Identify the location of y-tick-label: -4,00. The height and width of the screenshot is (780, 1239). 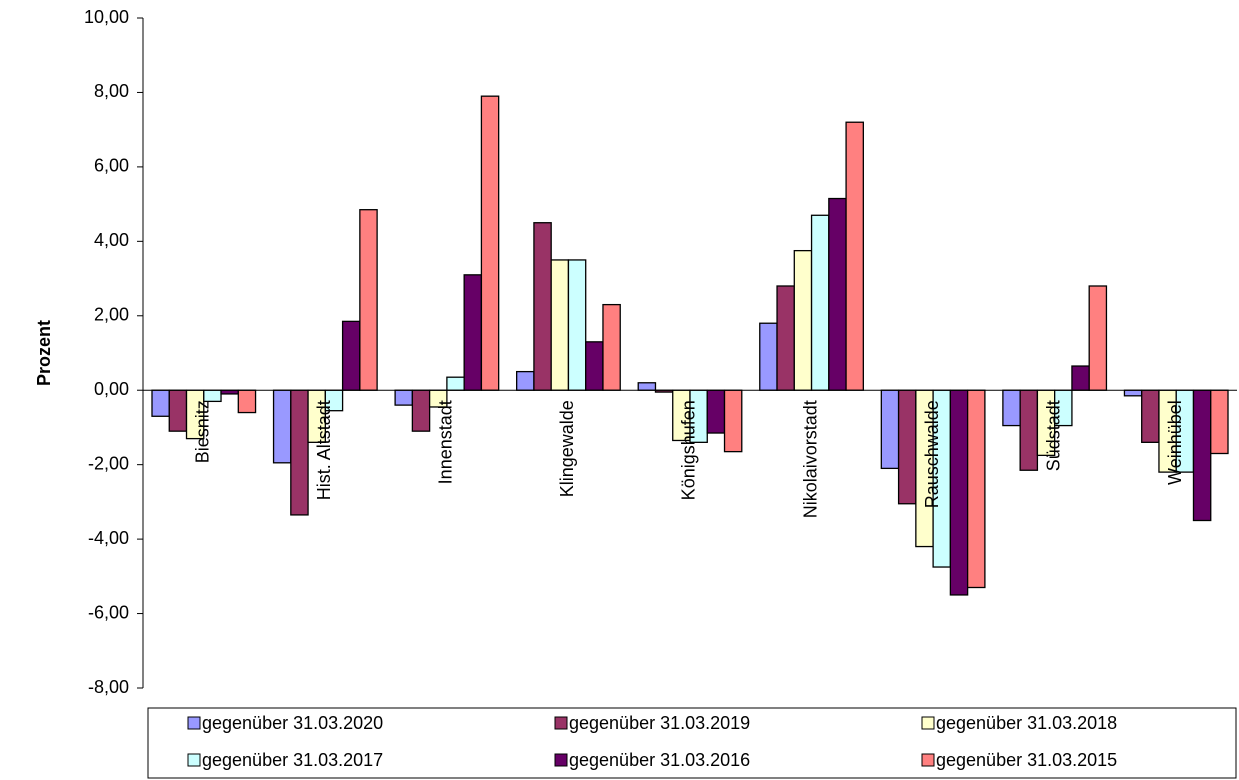
(108, 538).